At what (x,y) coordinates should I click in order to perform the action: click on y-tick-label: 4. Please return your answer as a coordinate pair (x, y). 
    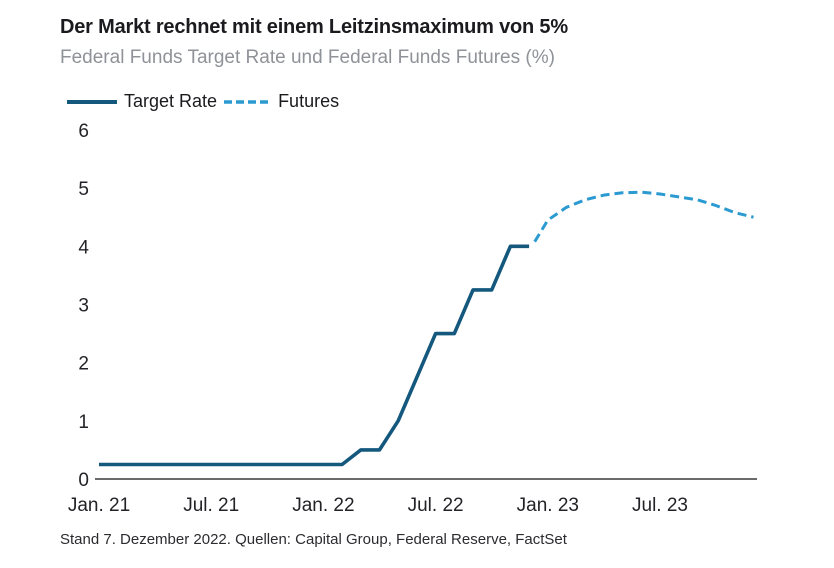
    Looking at the image, I should click on (83, 247).